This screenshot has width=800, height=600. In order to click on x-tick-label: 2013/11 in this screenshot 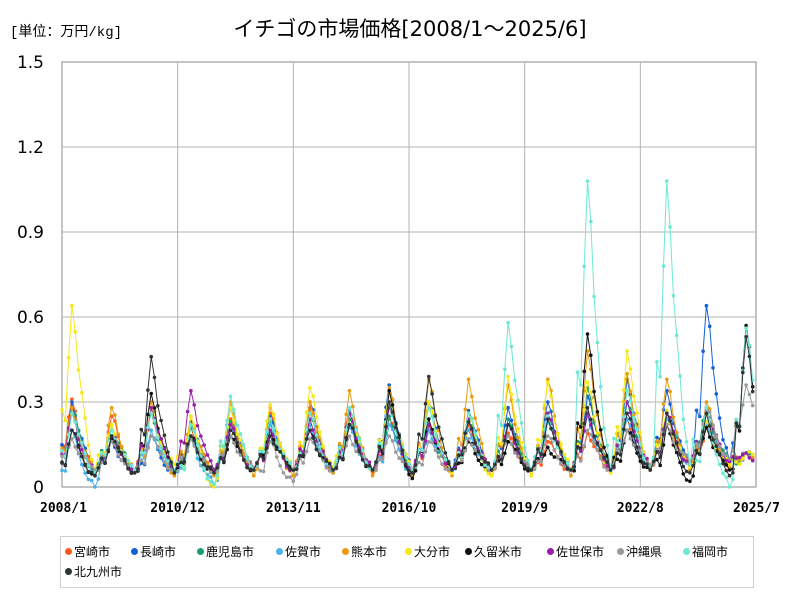, I will do `click(293, 508)`.